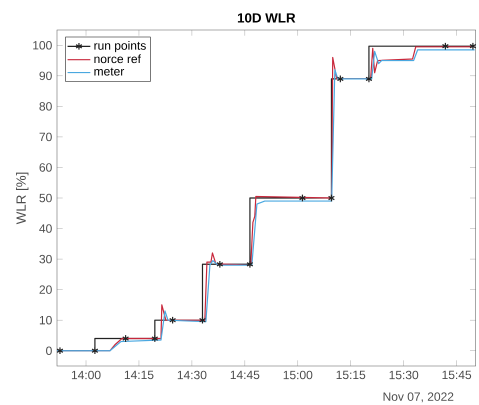  What do you see at coordinates (117, 59) in the screenshot?
I see `legend-label: norce ref` at bounding box center [117, 59].